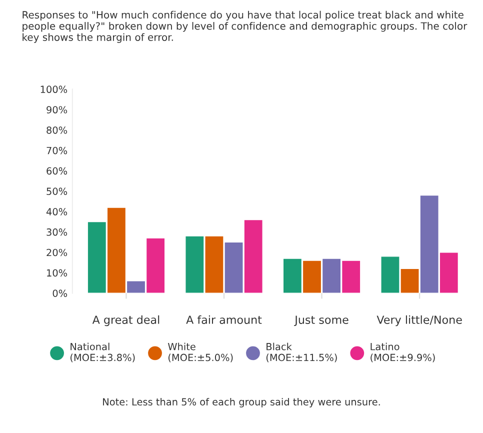 This screenshot has height=433, width=483. Describe the element at coordinates (301, 352) in the screenshot. I see `legend-label: Black (MOE:±11.5%)` at that location.